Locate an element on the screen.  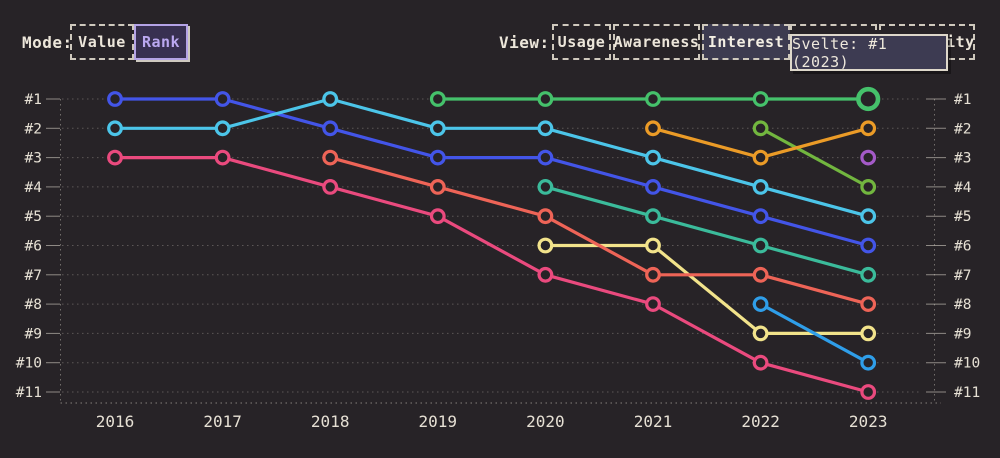
point-cyan-2023 is located at coordinates (868, 216).